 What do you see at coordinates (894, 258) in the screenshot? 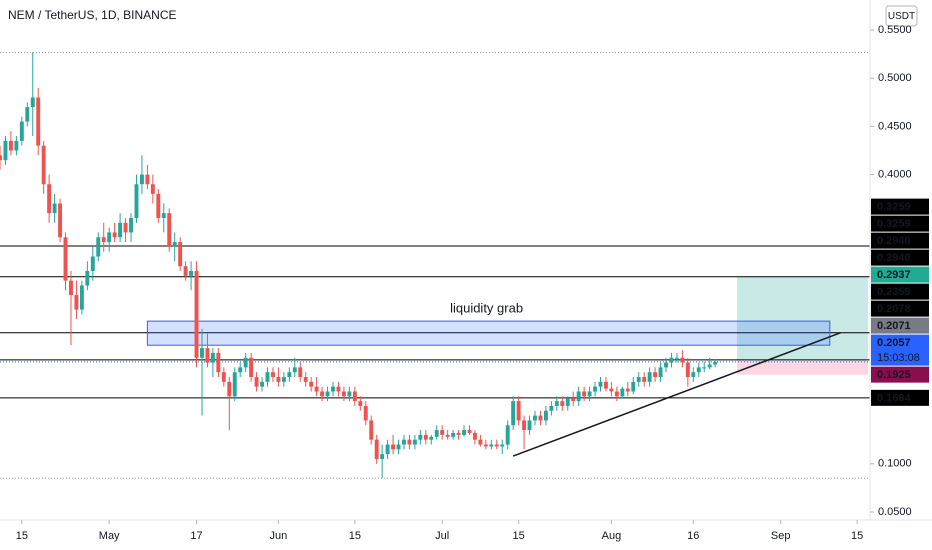
I see `price-tag-label: 0.2940` at bounding box center [894, 258].